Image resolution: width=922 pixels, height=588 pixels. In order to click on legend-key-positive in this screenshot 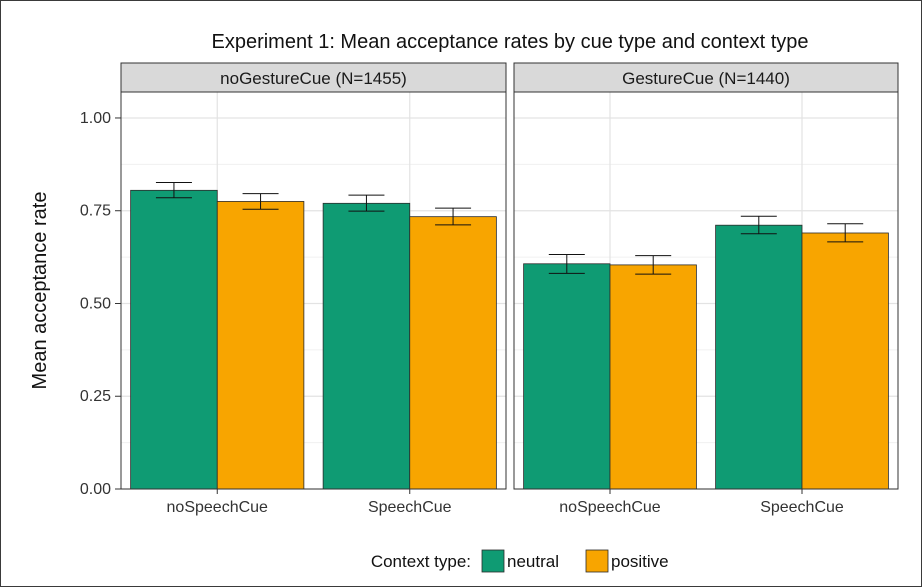, I will do `click(597, 561)`.